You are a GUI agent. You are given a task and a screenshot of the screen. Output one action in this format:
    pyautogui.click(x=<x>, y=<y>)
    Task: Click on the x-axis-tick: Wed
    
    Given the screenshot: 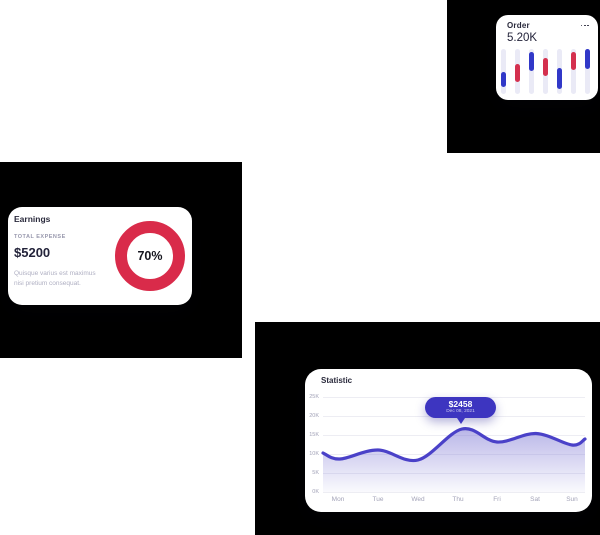 What is the action you would take?
    pyautogui.click(x=418, y=499)
    